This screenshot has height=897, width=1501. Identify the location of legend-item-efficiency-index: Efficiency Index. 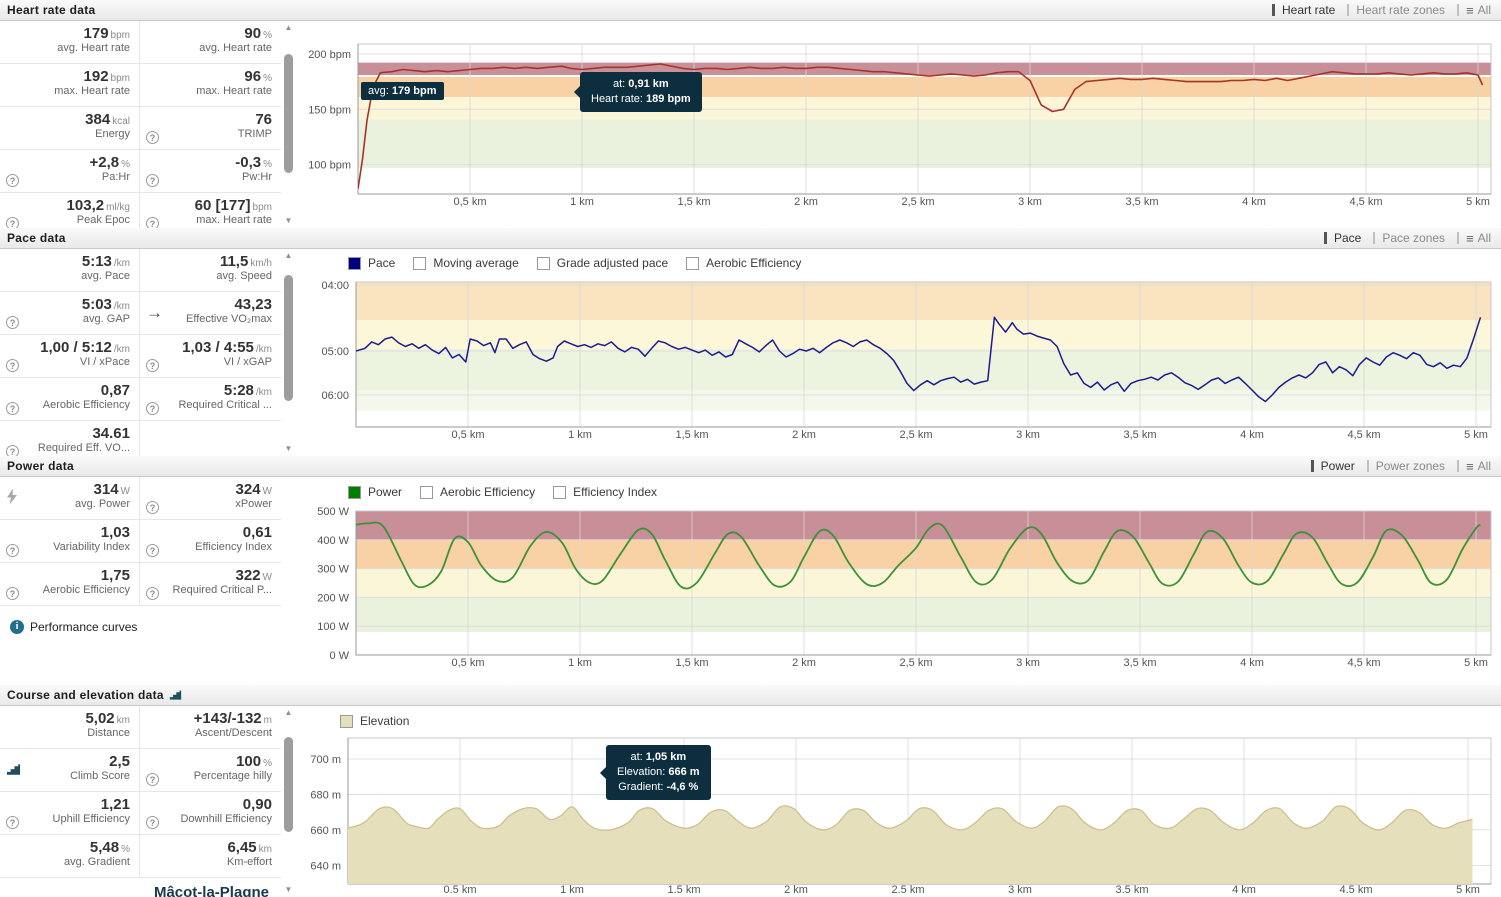
(605, 492).